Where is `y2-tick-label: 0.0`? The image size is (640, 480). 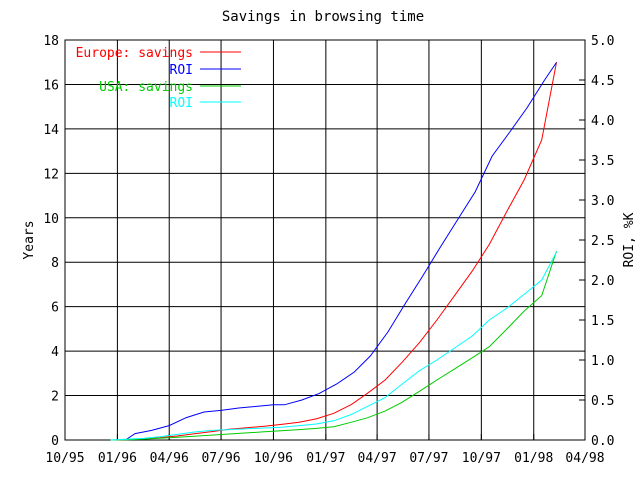
y2-tick-label: 0.0 is located at coordinates (602, 441).